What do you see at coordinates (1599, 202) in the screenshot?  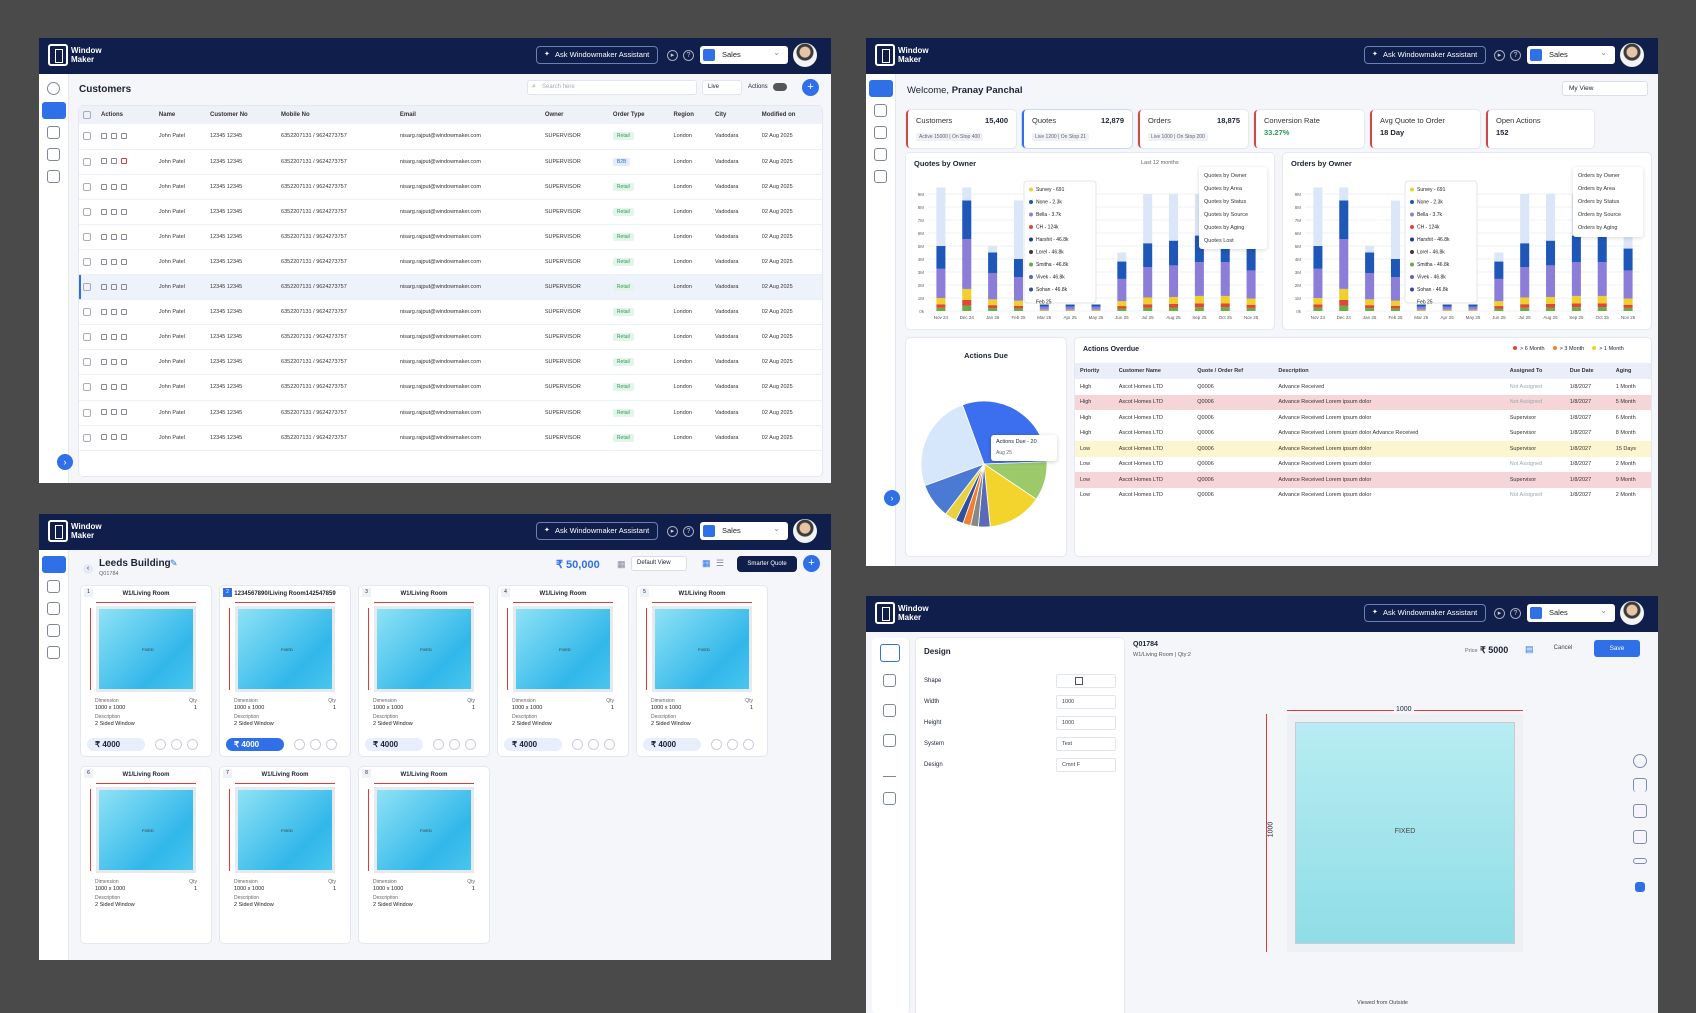 I see `menu-item: Orders by Status` at bounding box center [1599, 202].